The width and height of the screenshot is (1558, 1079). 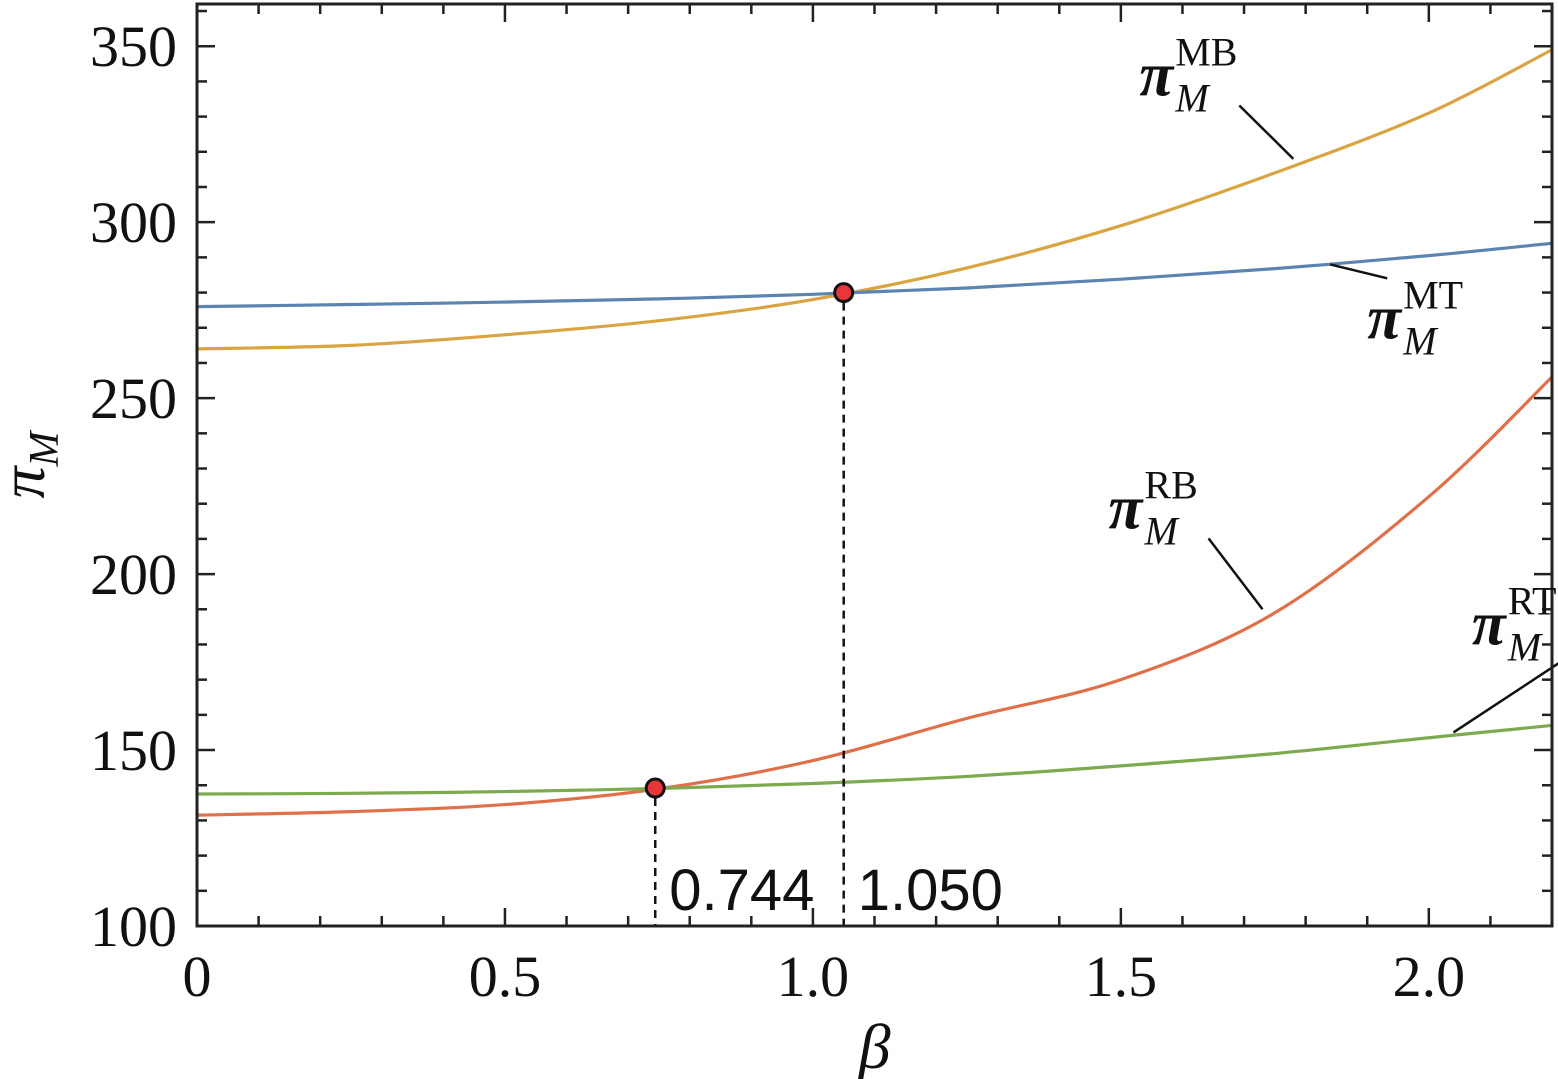 I want to click on y-axis-title-main: π, so click(x=29, y=482).